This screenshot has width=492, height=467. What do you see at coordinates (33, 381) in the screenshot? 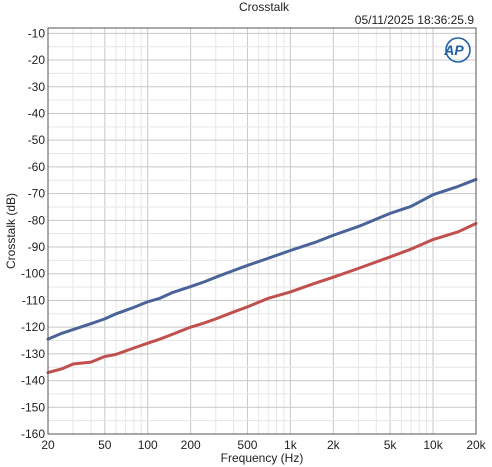
I see `y-tick-label: -140` at bounding box center [33, 381].